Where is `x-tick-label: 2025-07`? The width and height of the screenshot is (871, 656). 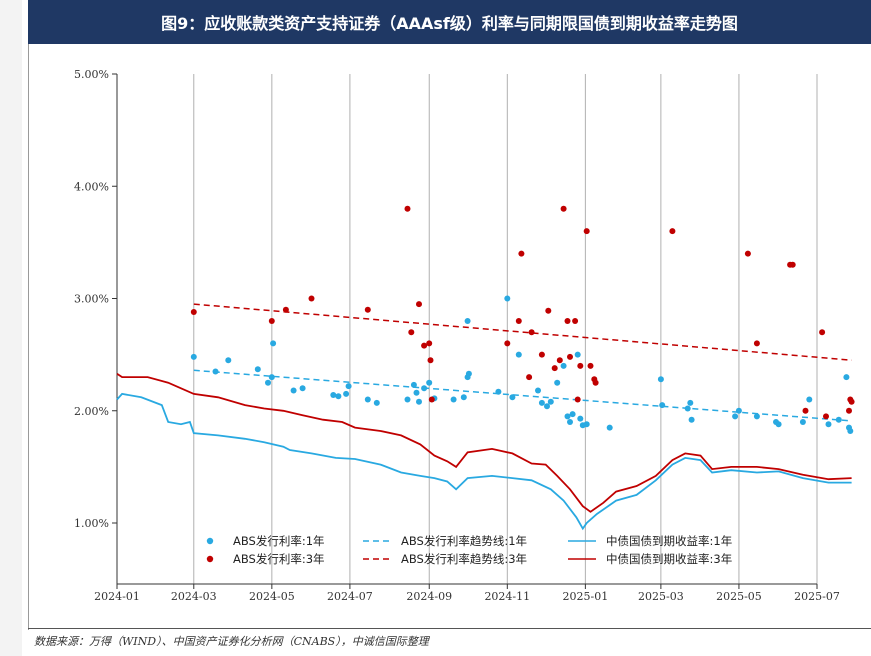
x-tick-label: 2025-07 is located at coordinates (817, 596).